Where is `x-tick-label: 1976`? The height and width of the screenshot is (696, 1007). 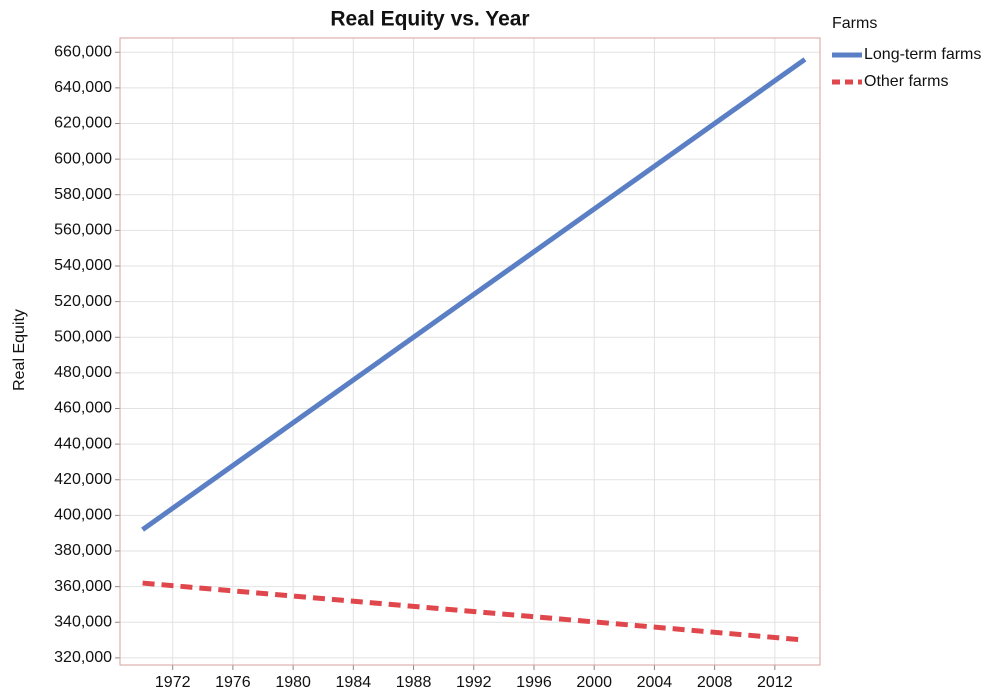 x-tick-label: 1976 is located at coordinates (233, 682).